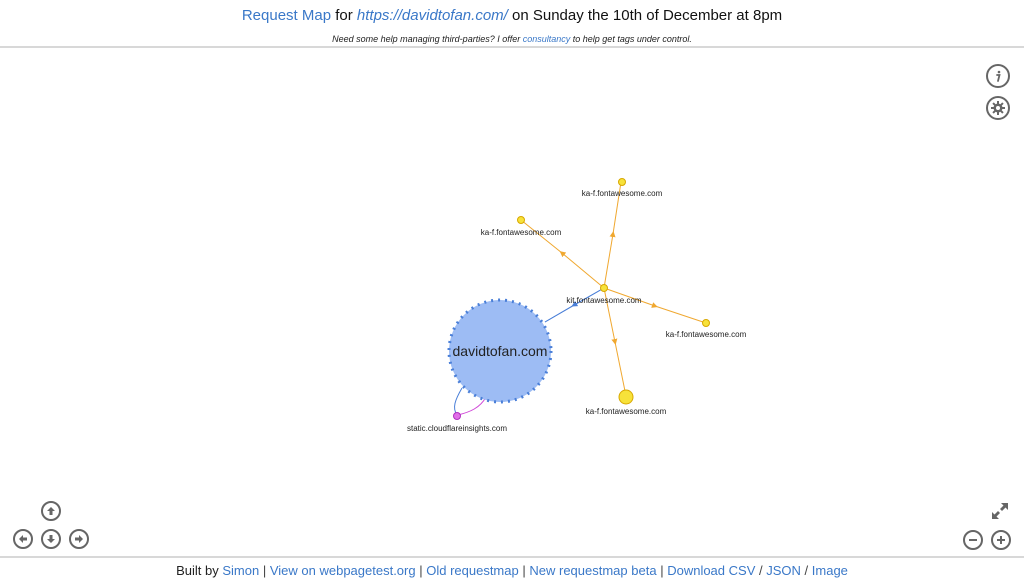  I want to click on info-glyph, so click(998, 76).